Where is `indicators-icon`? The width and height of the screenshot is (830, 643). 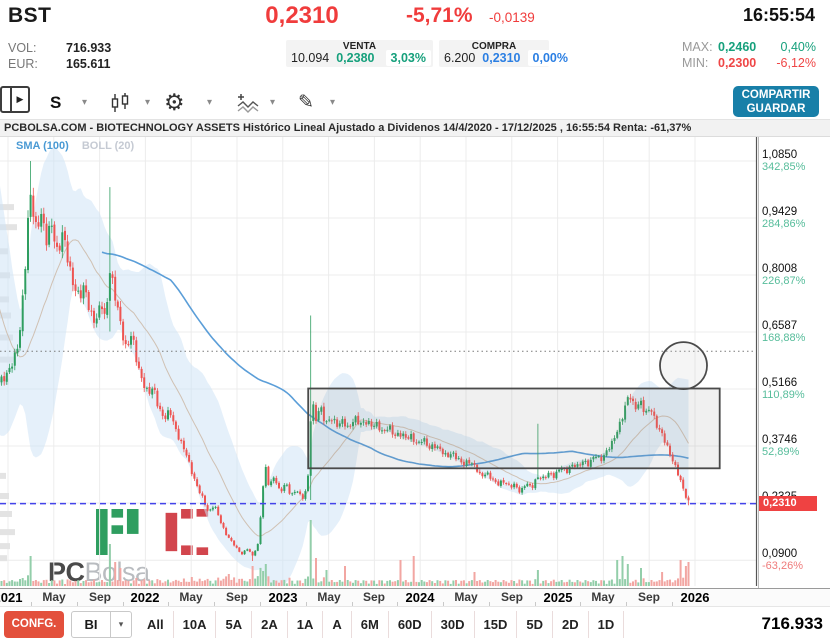
indicators-icon is located at coordinates (248, 102).